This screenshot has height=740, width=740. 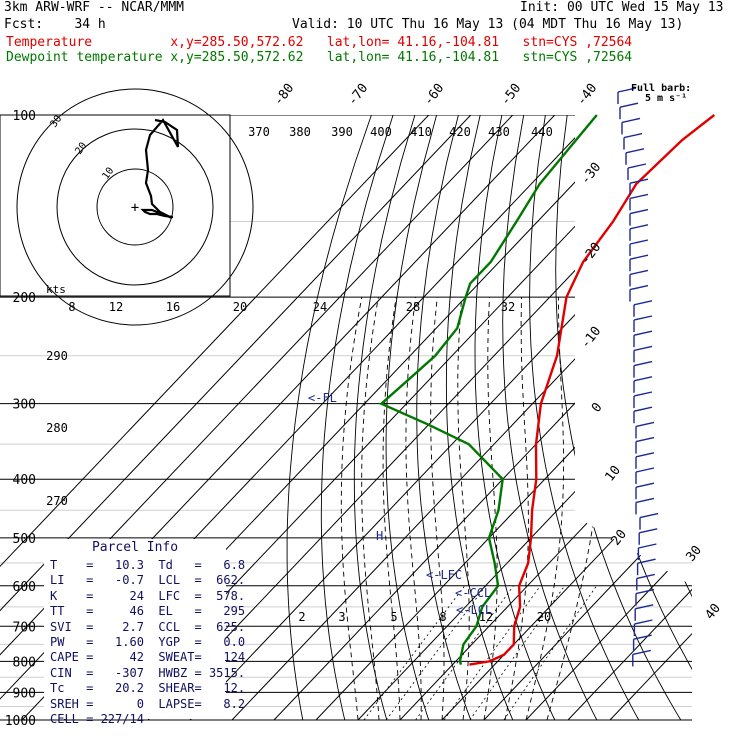 I want to click on parcel-level-marker: <-FL, so click(x=322, y=398).